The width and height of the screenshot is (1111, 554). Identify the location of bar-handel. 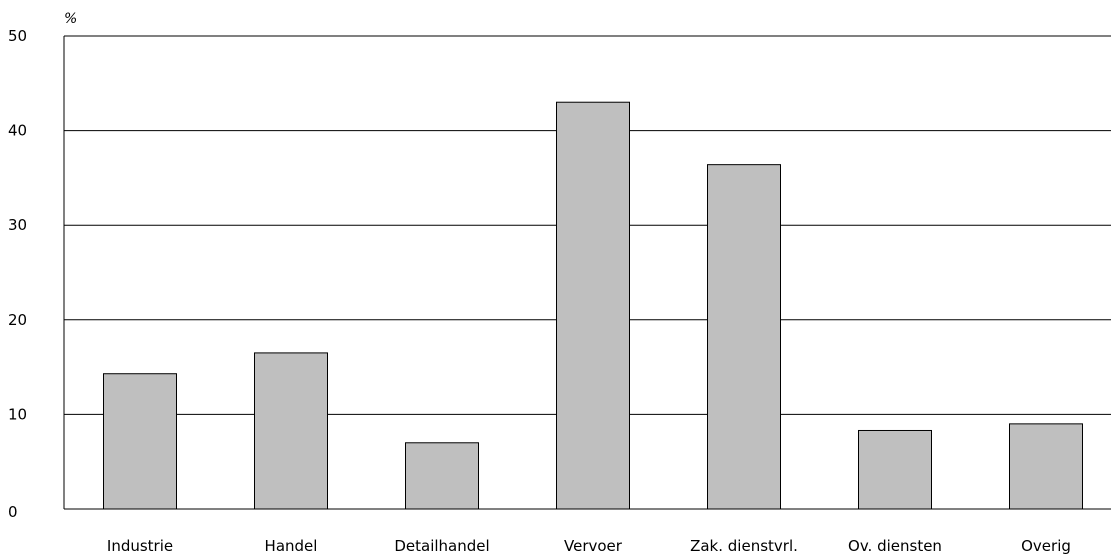
(291, 431).